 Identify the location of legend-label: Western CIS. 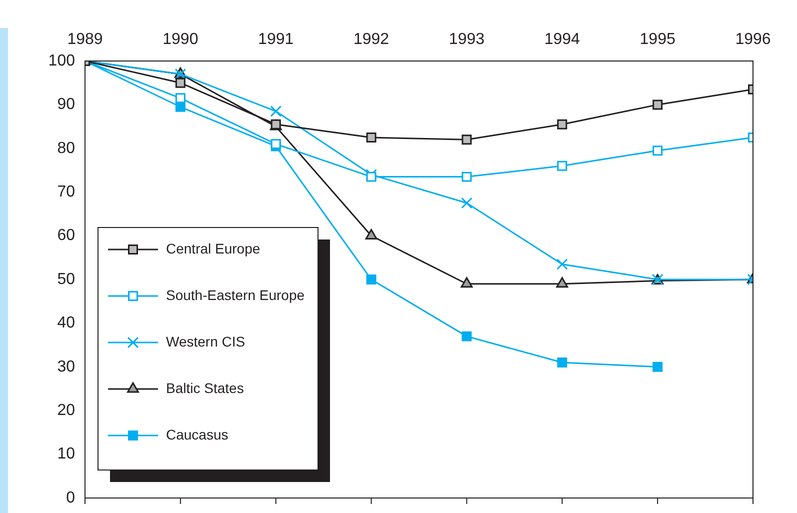
(206, 341).